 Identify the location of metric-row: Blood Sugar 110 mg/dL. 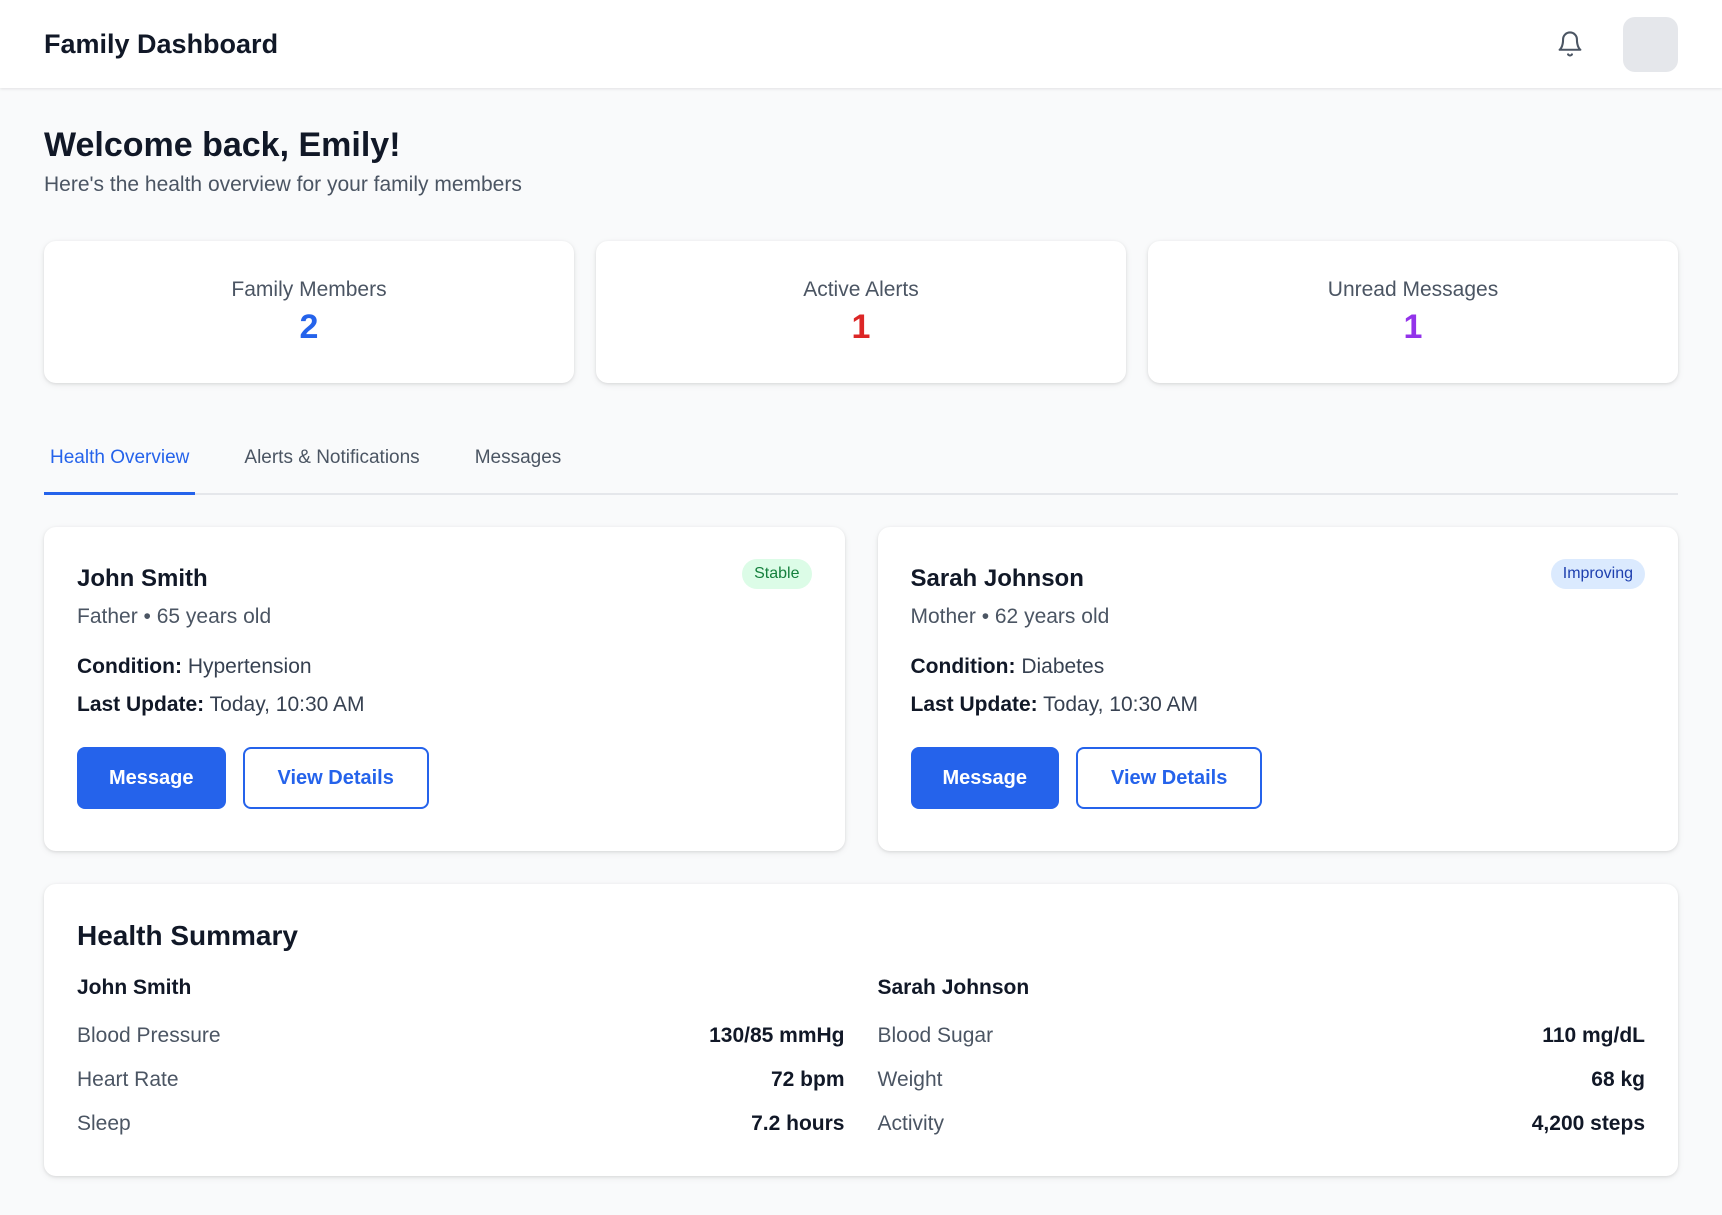
(1262, 1036).